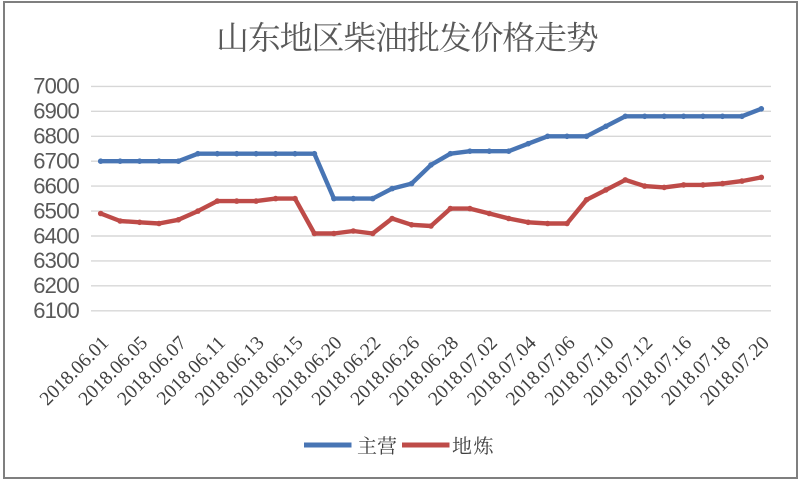 The height and width of the screenshot is (496, 806). Describe the element at coordinates (56, 161) in the screenshot. I see `svg-text: 6700` at that location.